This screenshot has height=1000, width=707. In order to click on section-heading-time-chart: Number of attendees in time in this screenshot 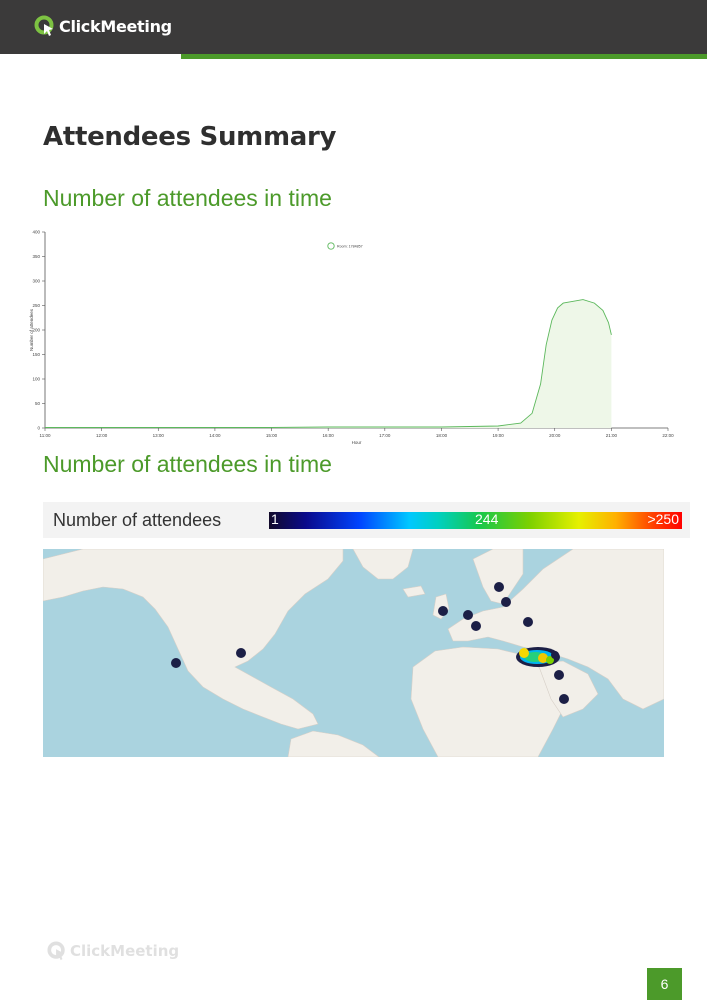, I will do `click(187, 198)`.